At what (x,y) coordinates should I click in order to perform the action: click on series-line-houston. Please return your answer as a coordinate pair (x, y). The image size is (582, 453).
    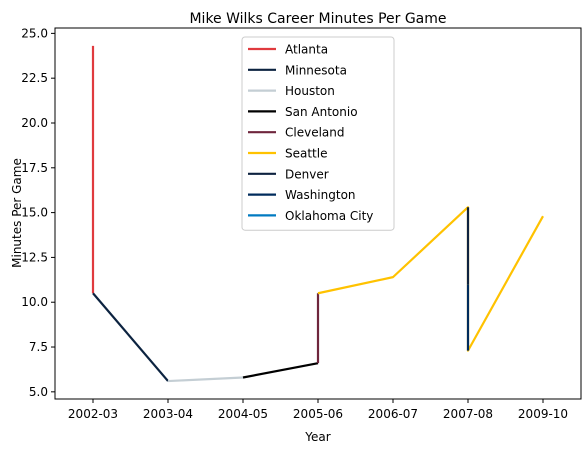
    Looking at the image, I should click on (205, 379).